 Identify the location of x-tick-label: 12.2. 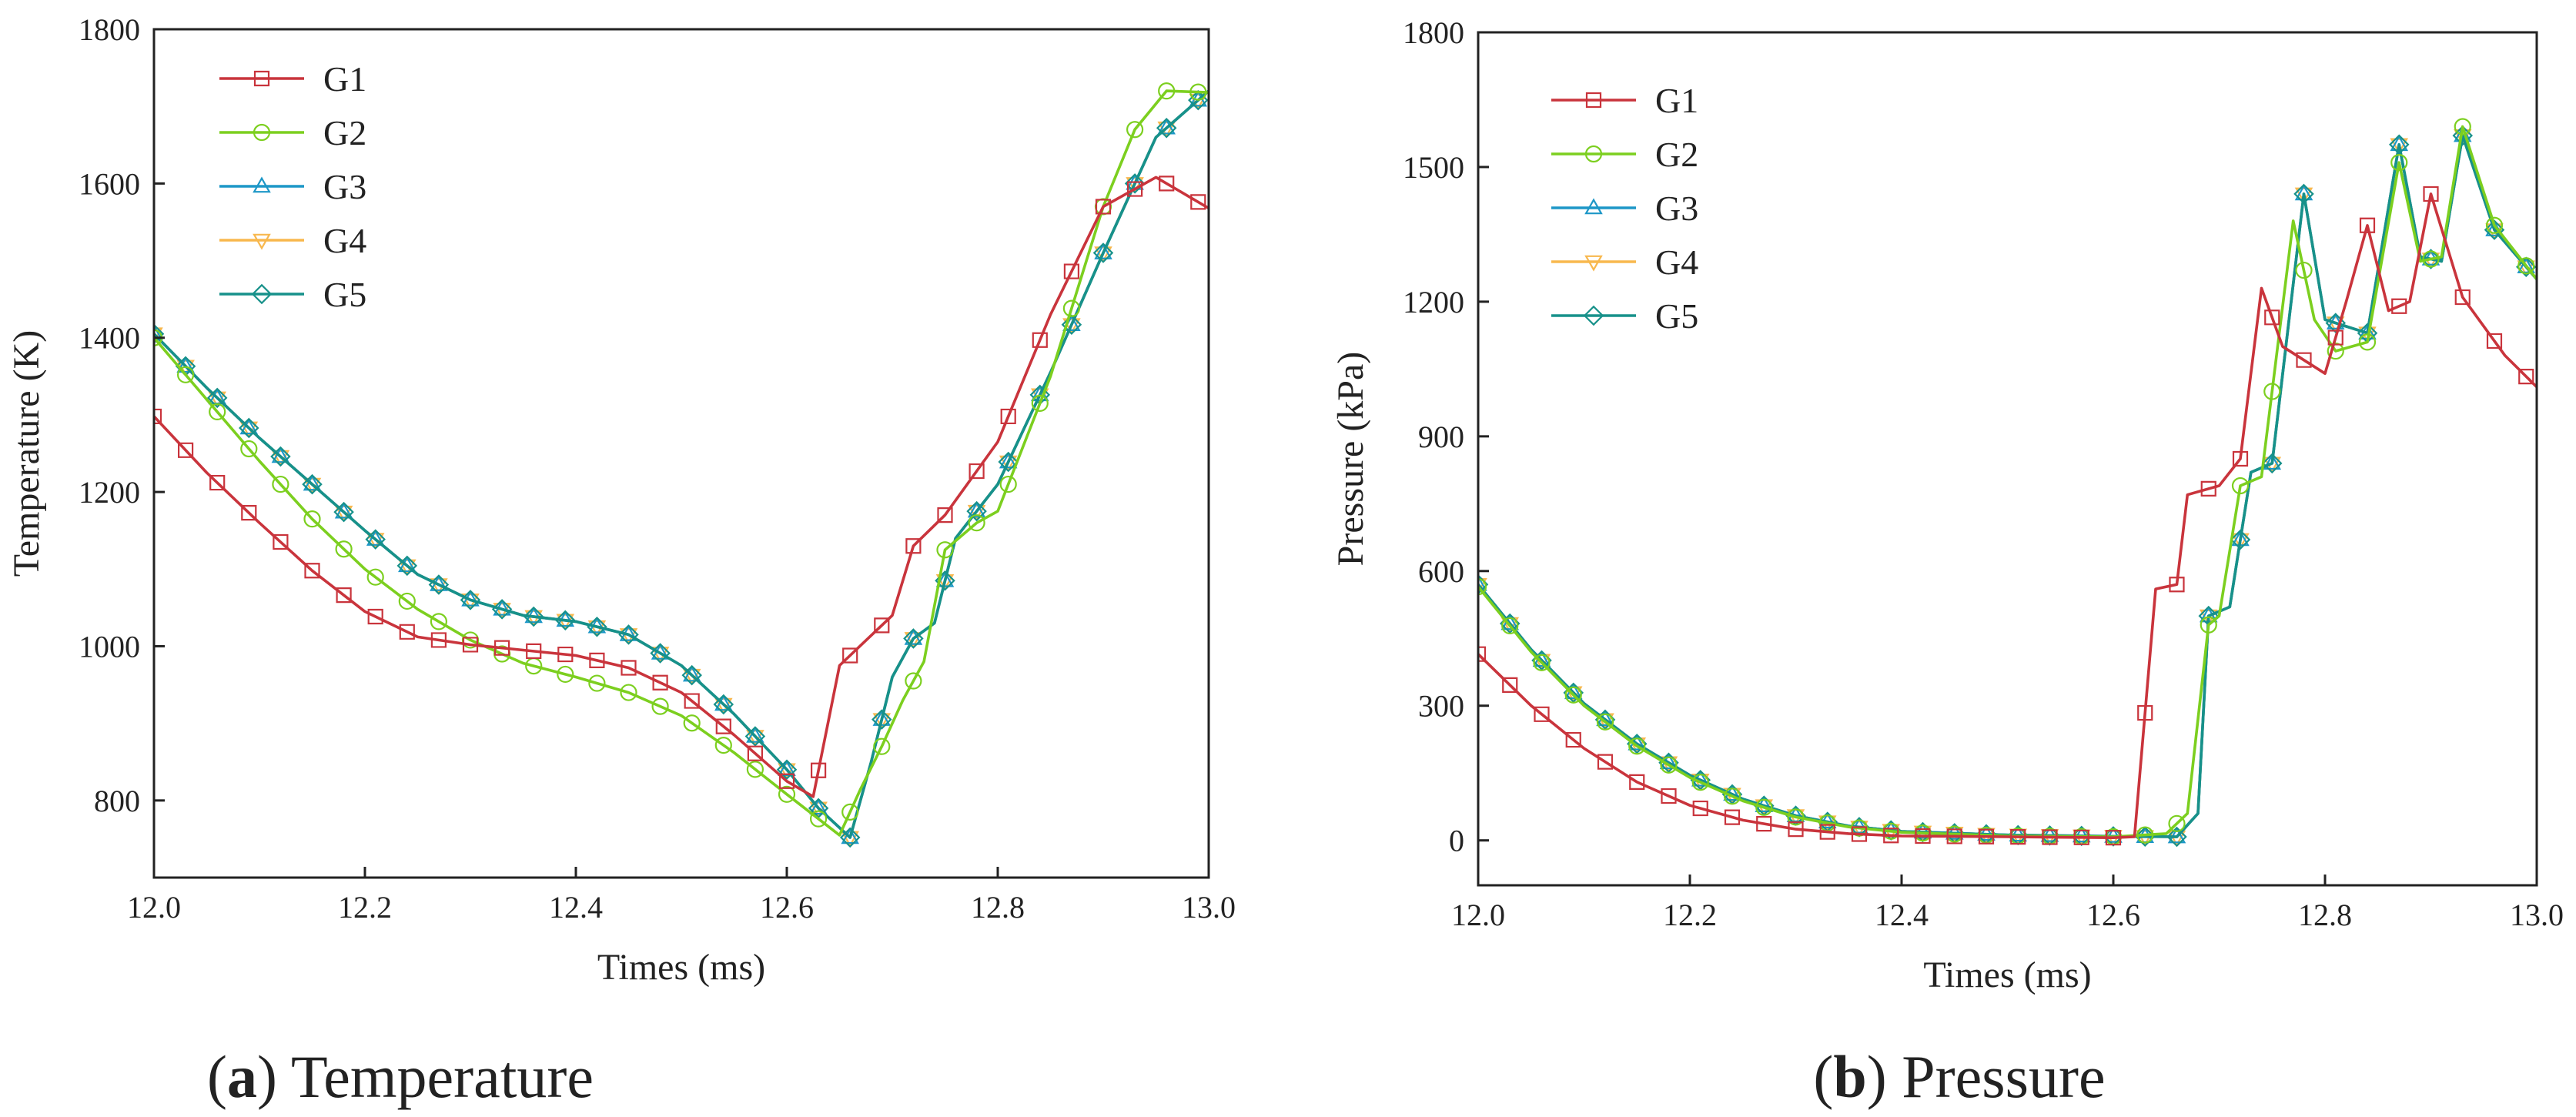
(1690, 915).